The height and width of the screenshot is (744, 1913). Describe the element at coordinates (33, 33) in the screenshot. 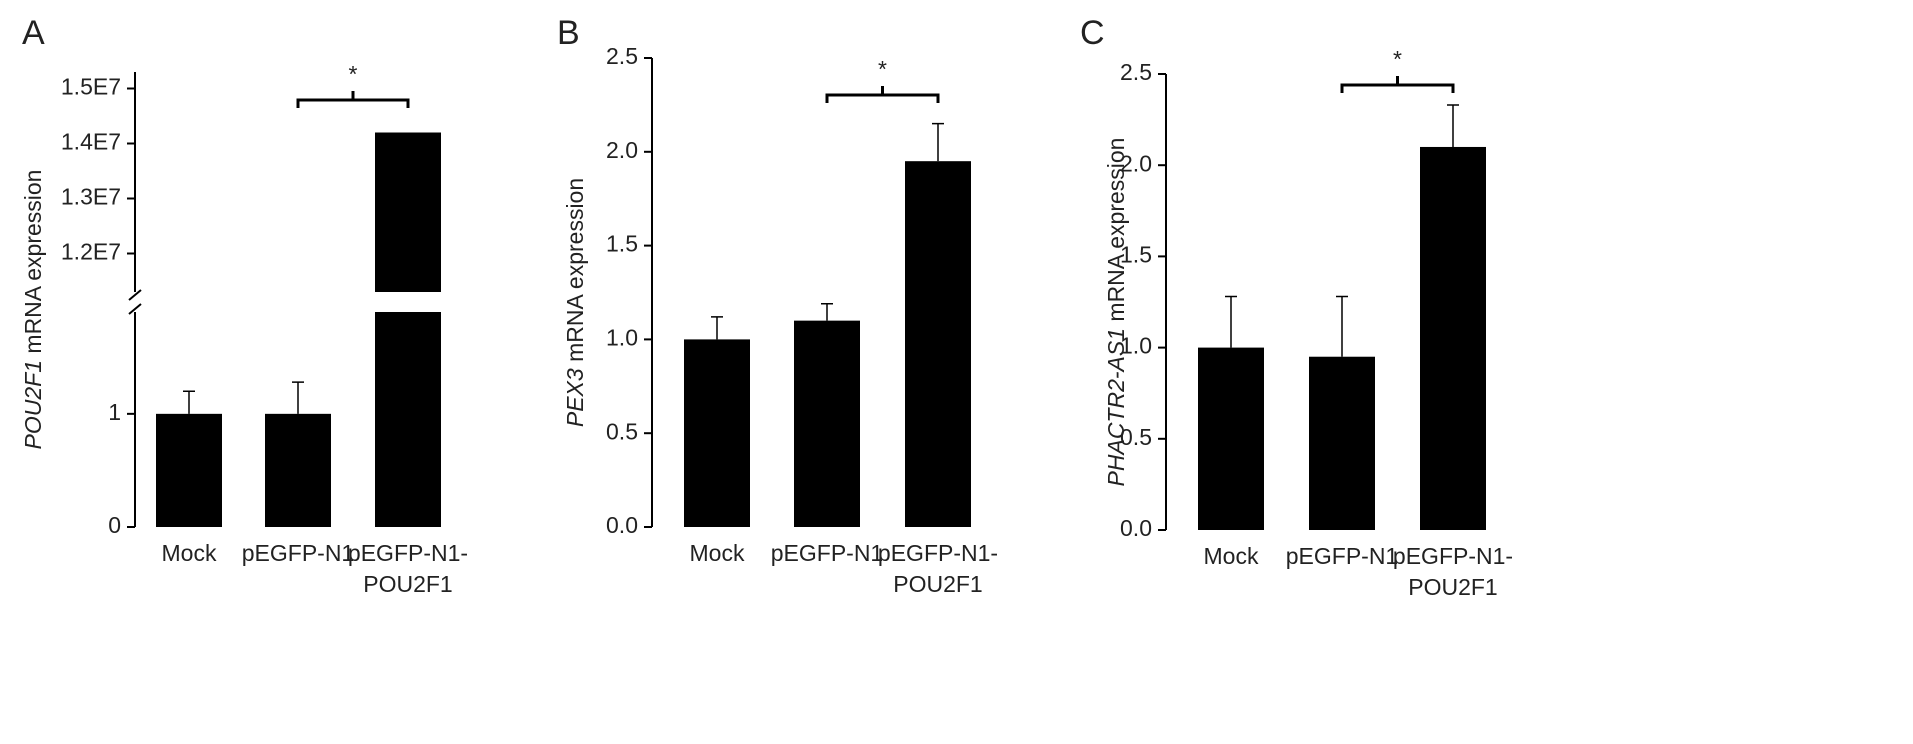

I see `panel-label: A` at that location.